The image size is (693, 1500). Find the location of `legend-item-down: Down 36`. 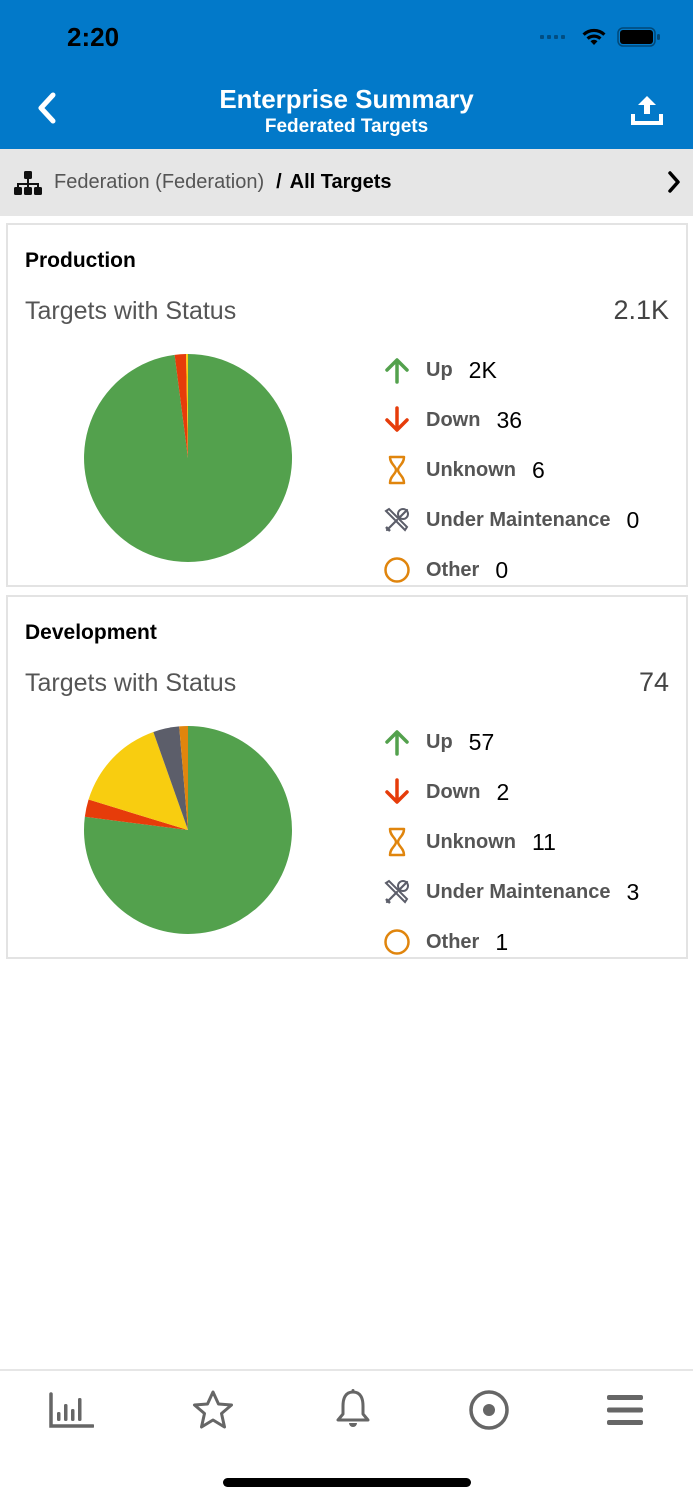

legend-item-down: Down 36 is located at coordinates (510, 420).